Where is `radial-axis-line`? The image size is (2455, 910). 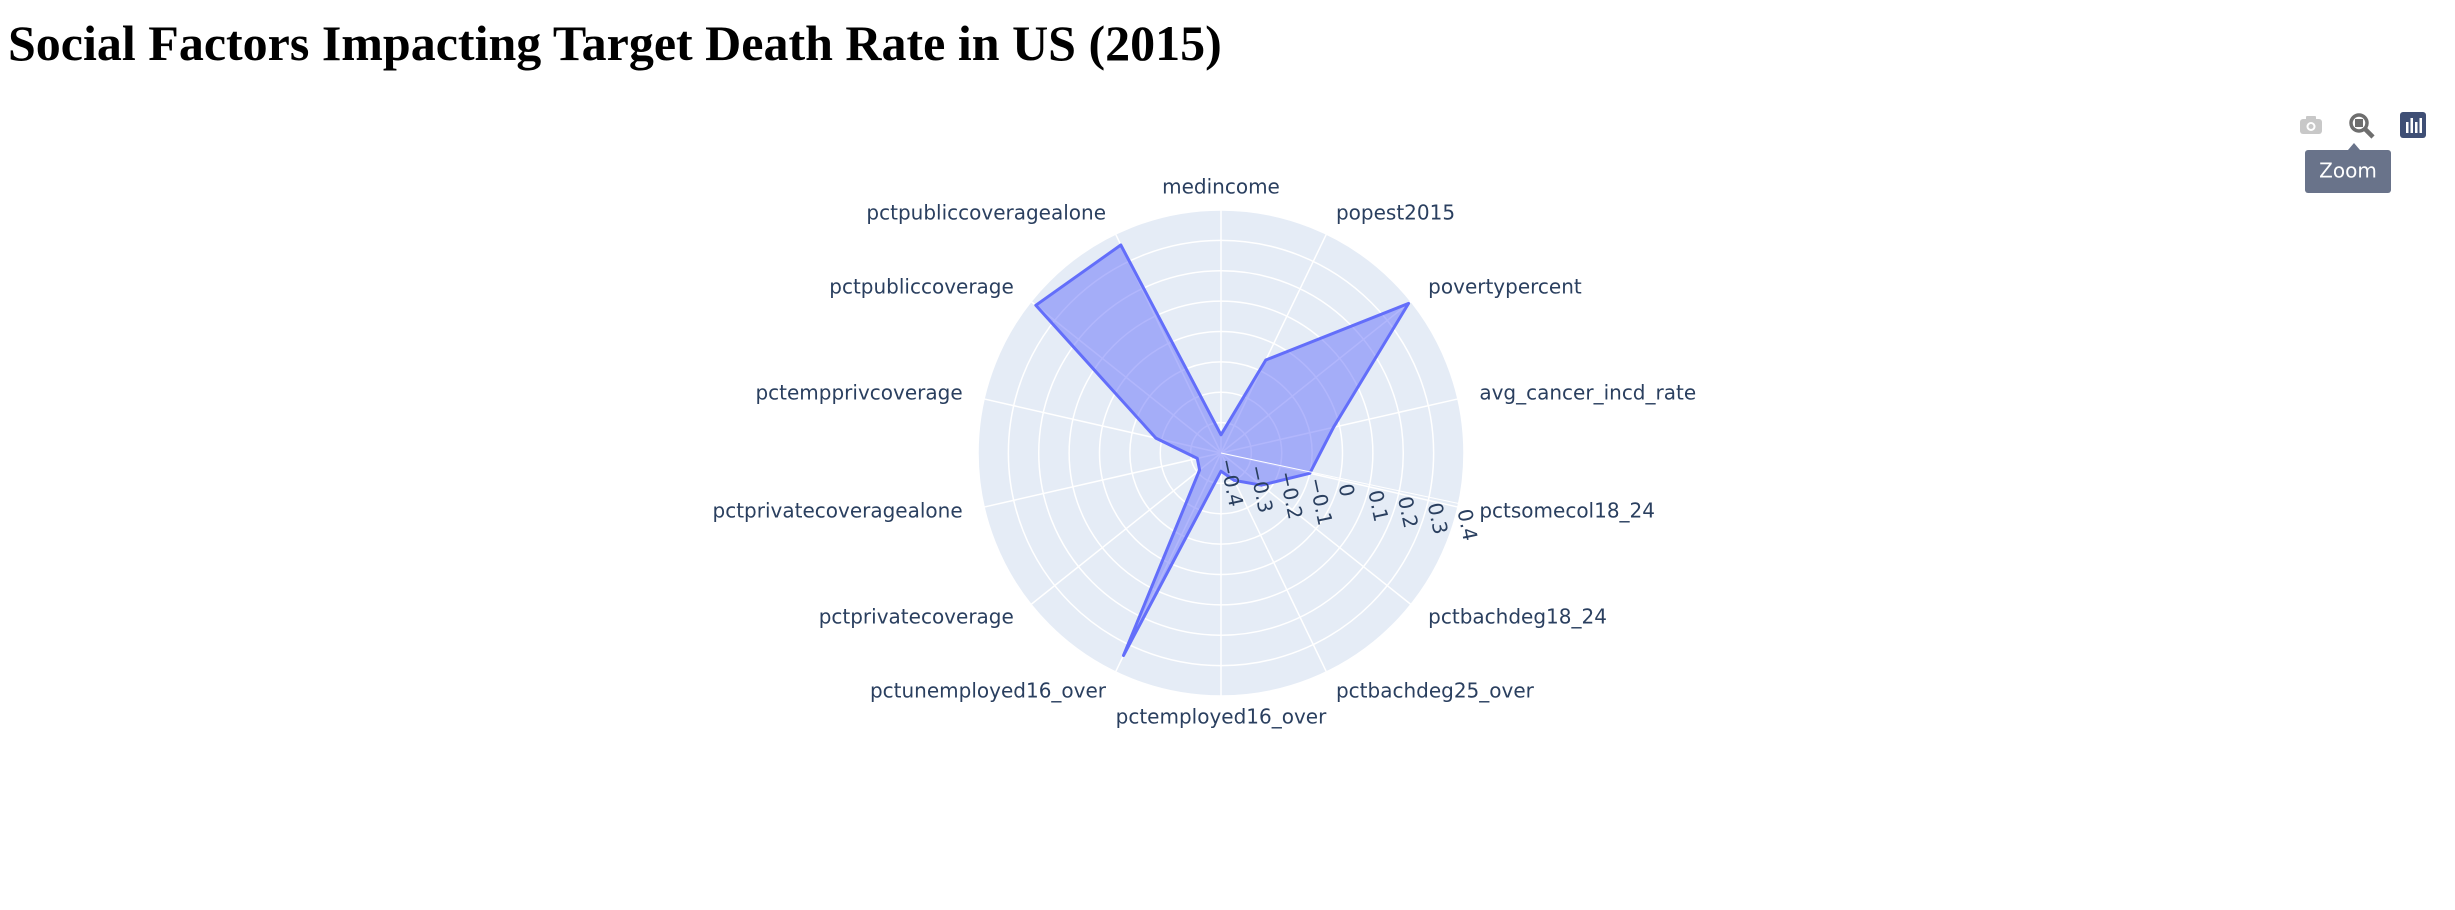 radial-axis-line is located at coordinates (1339, 478).